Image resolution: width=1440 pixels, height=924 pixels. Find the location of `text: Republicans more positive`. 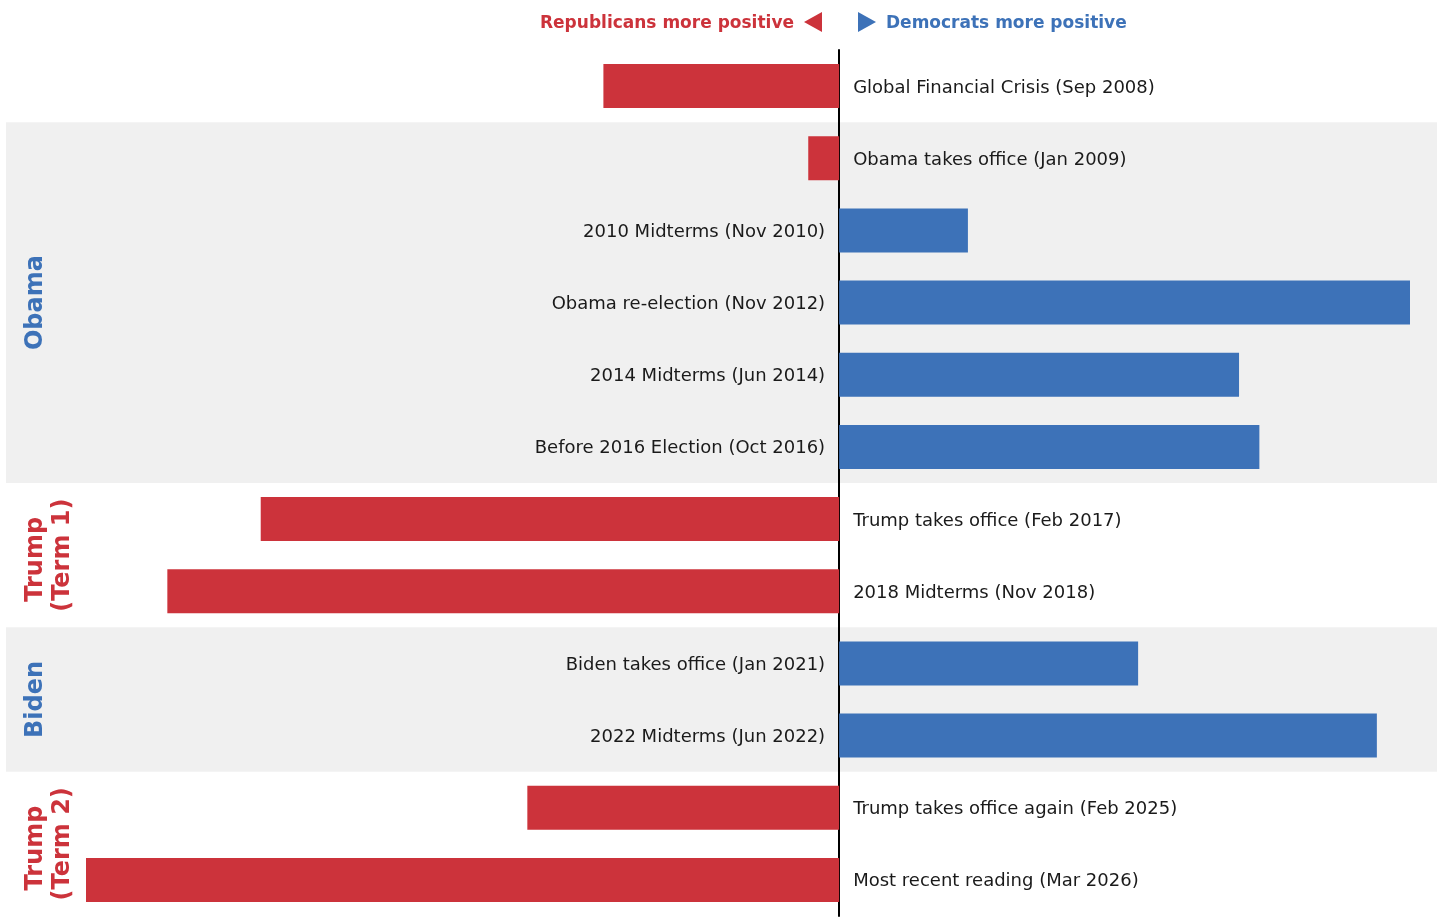

text: Republicans more positive is located at coordinates (667, 22).